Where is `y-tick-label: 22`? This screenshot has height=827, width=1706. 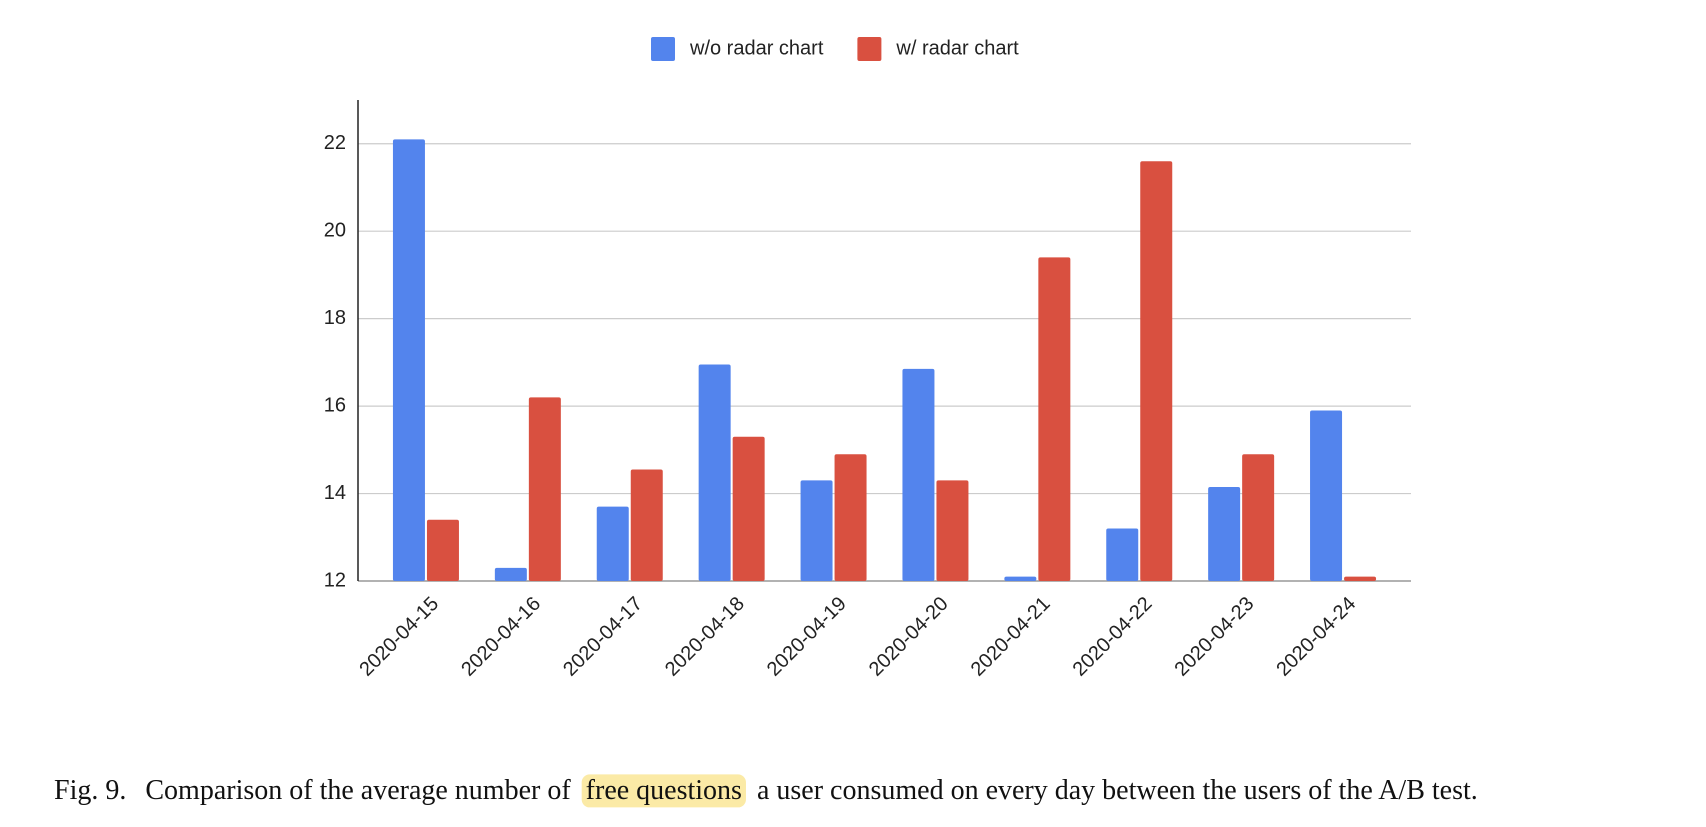 y-tick-label: 22 is located at coordinates (335, 143).